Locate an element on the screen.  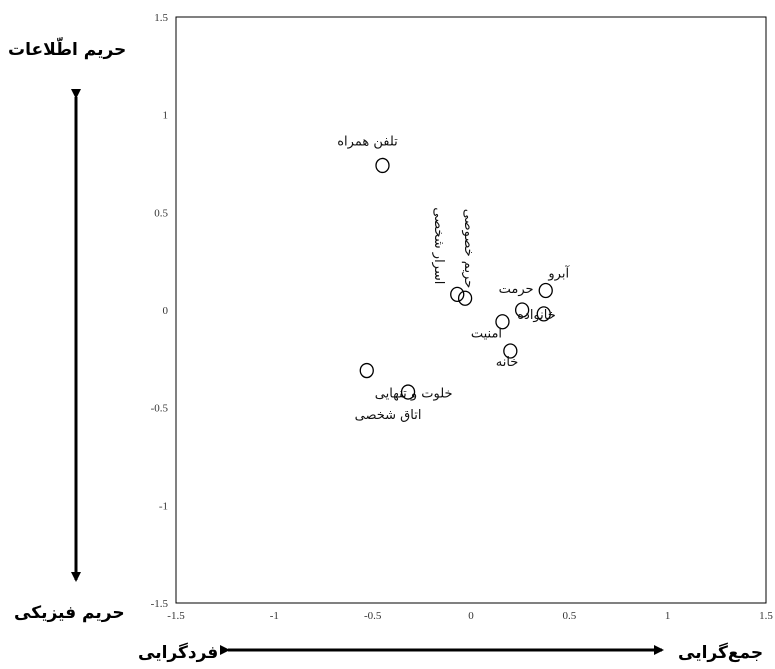
y-tick-label: -1.5 is located at coordinates (160, 604).